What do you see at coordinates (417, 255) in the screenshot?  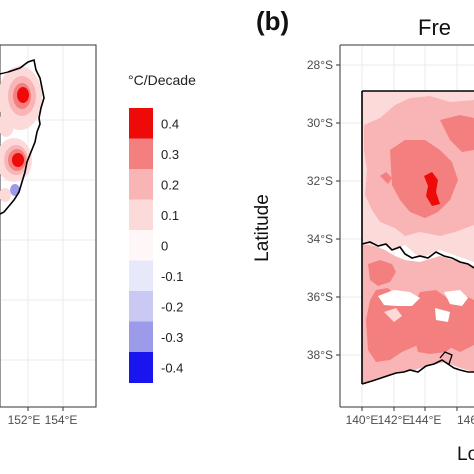 I see `nsw-vic-border` at bounding box center [417, 255].